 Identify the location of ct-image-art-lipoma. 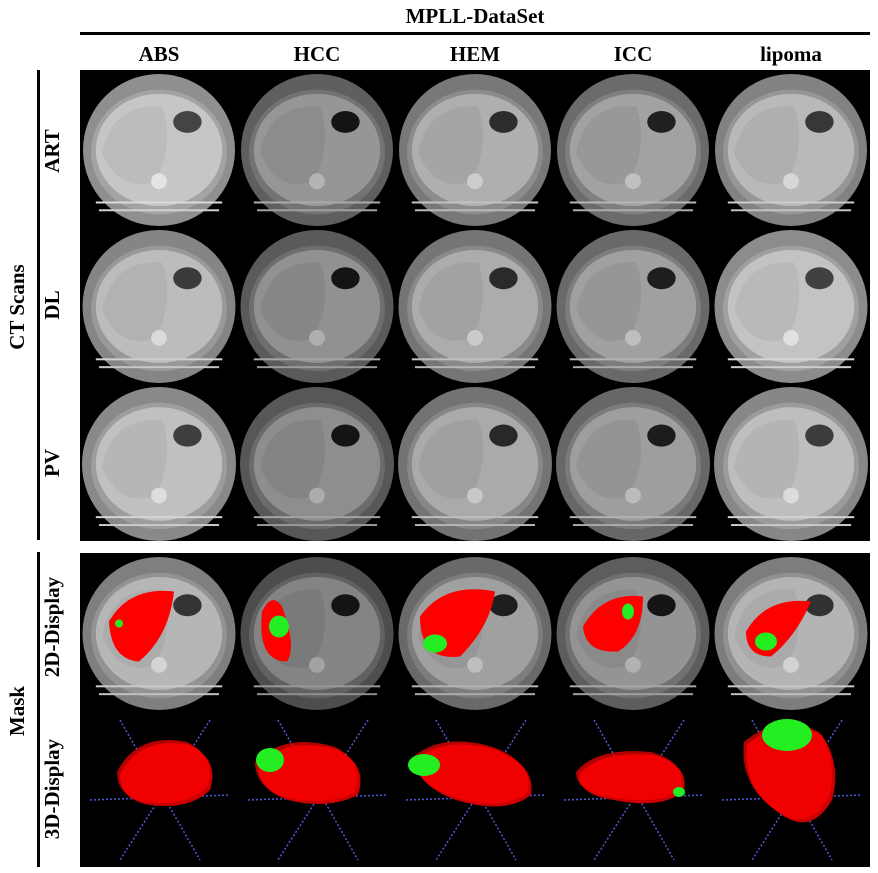
(791, 148).